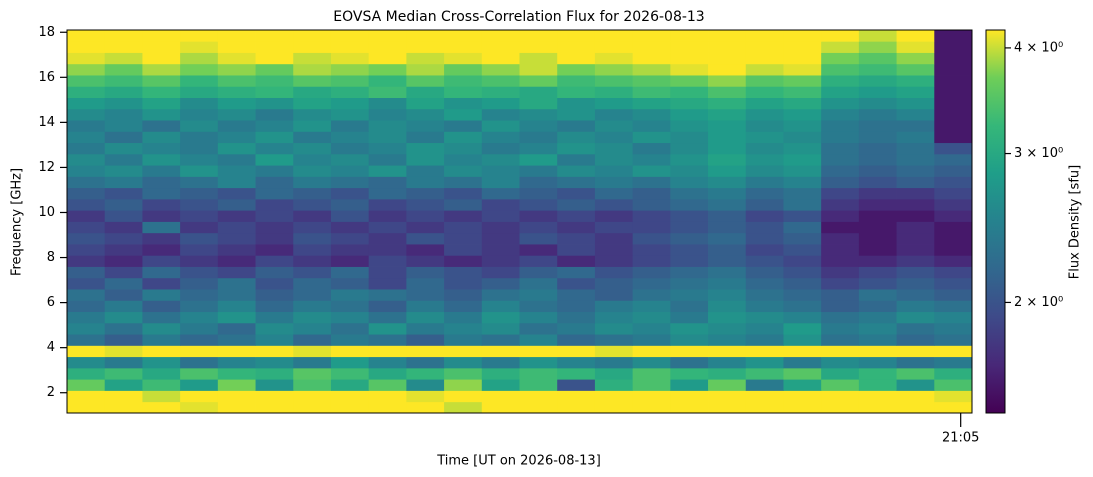 The height and width of the screenshot is (477, 1093). What do you see at coordinates (1075, 222) in the screenshot?
I see `colorbar-label: Flux Density [sfu]` at bounding box center [1075, 222].